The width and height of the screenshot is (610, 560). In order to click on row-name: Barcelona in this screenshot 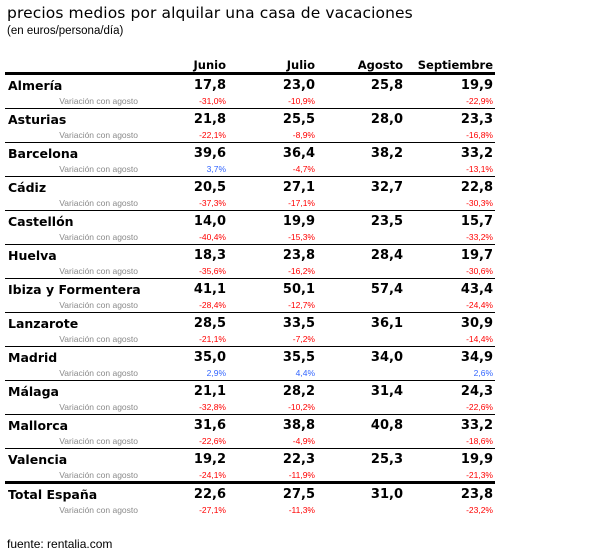, I will do `click(43, 153)`.